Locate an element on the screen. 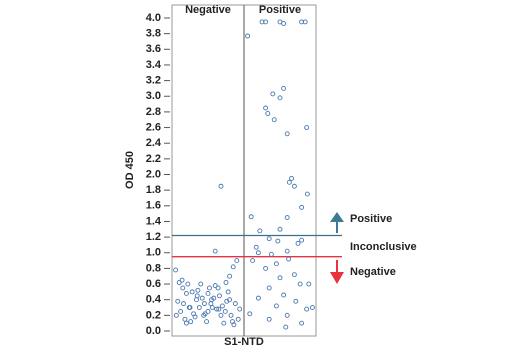  y-tick-label: 0.8 is located at coordinates (153, 268).